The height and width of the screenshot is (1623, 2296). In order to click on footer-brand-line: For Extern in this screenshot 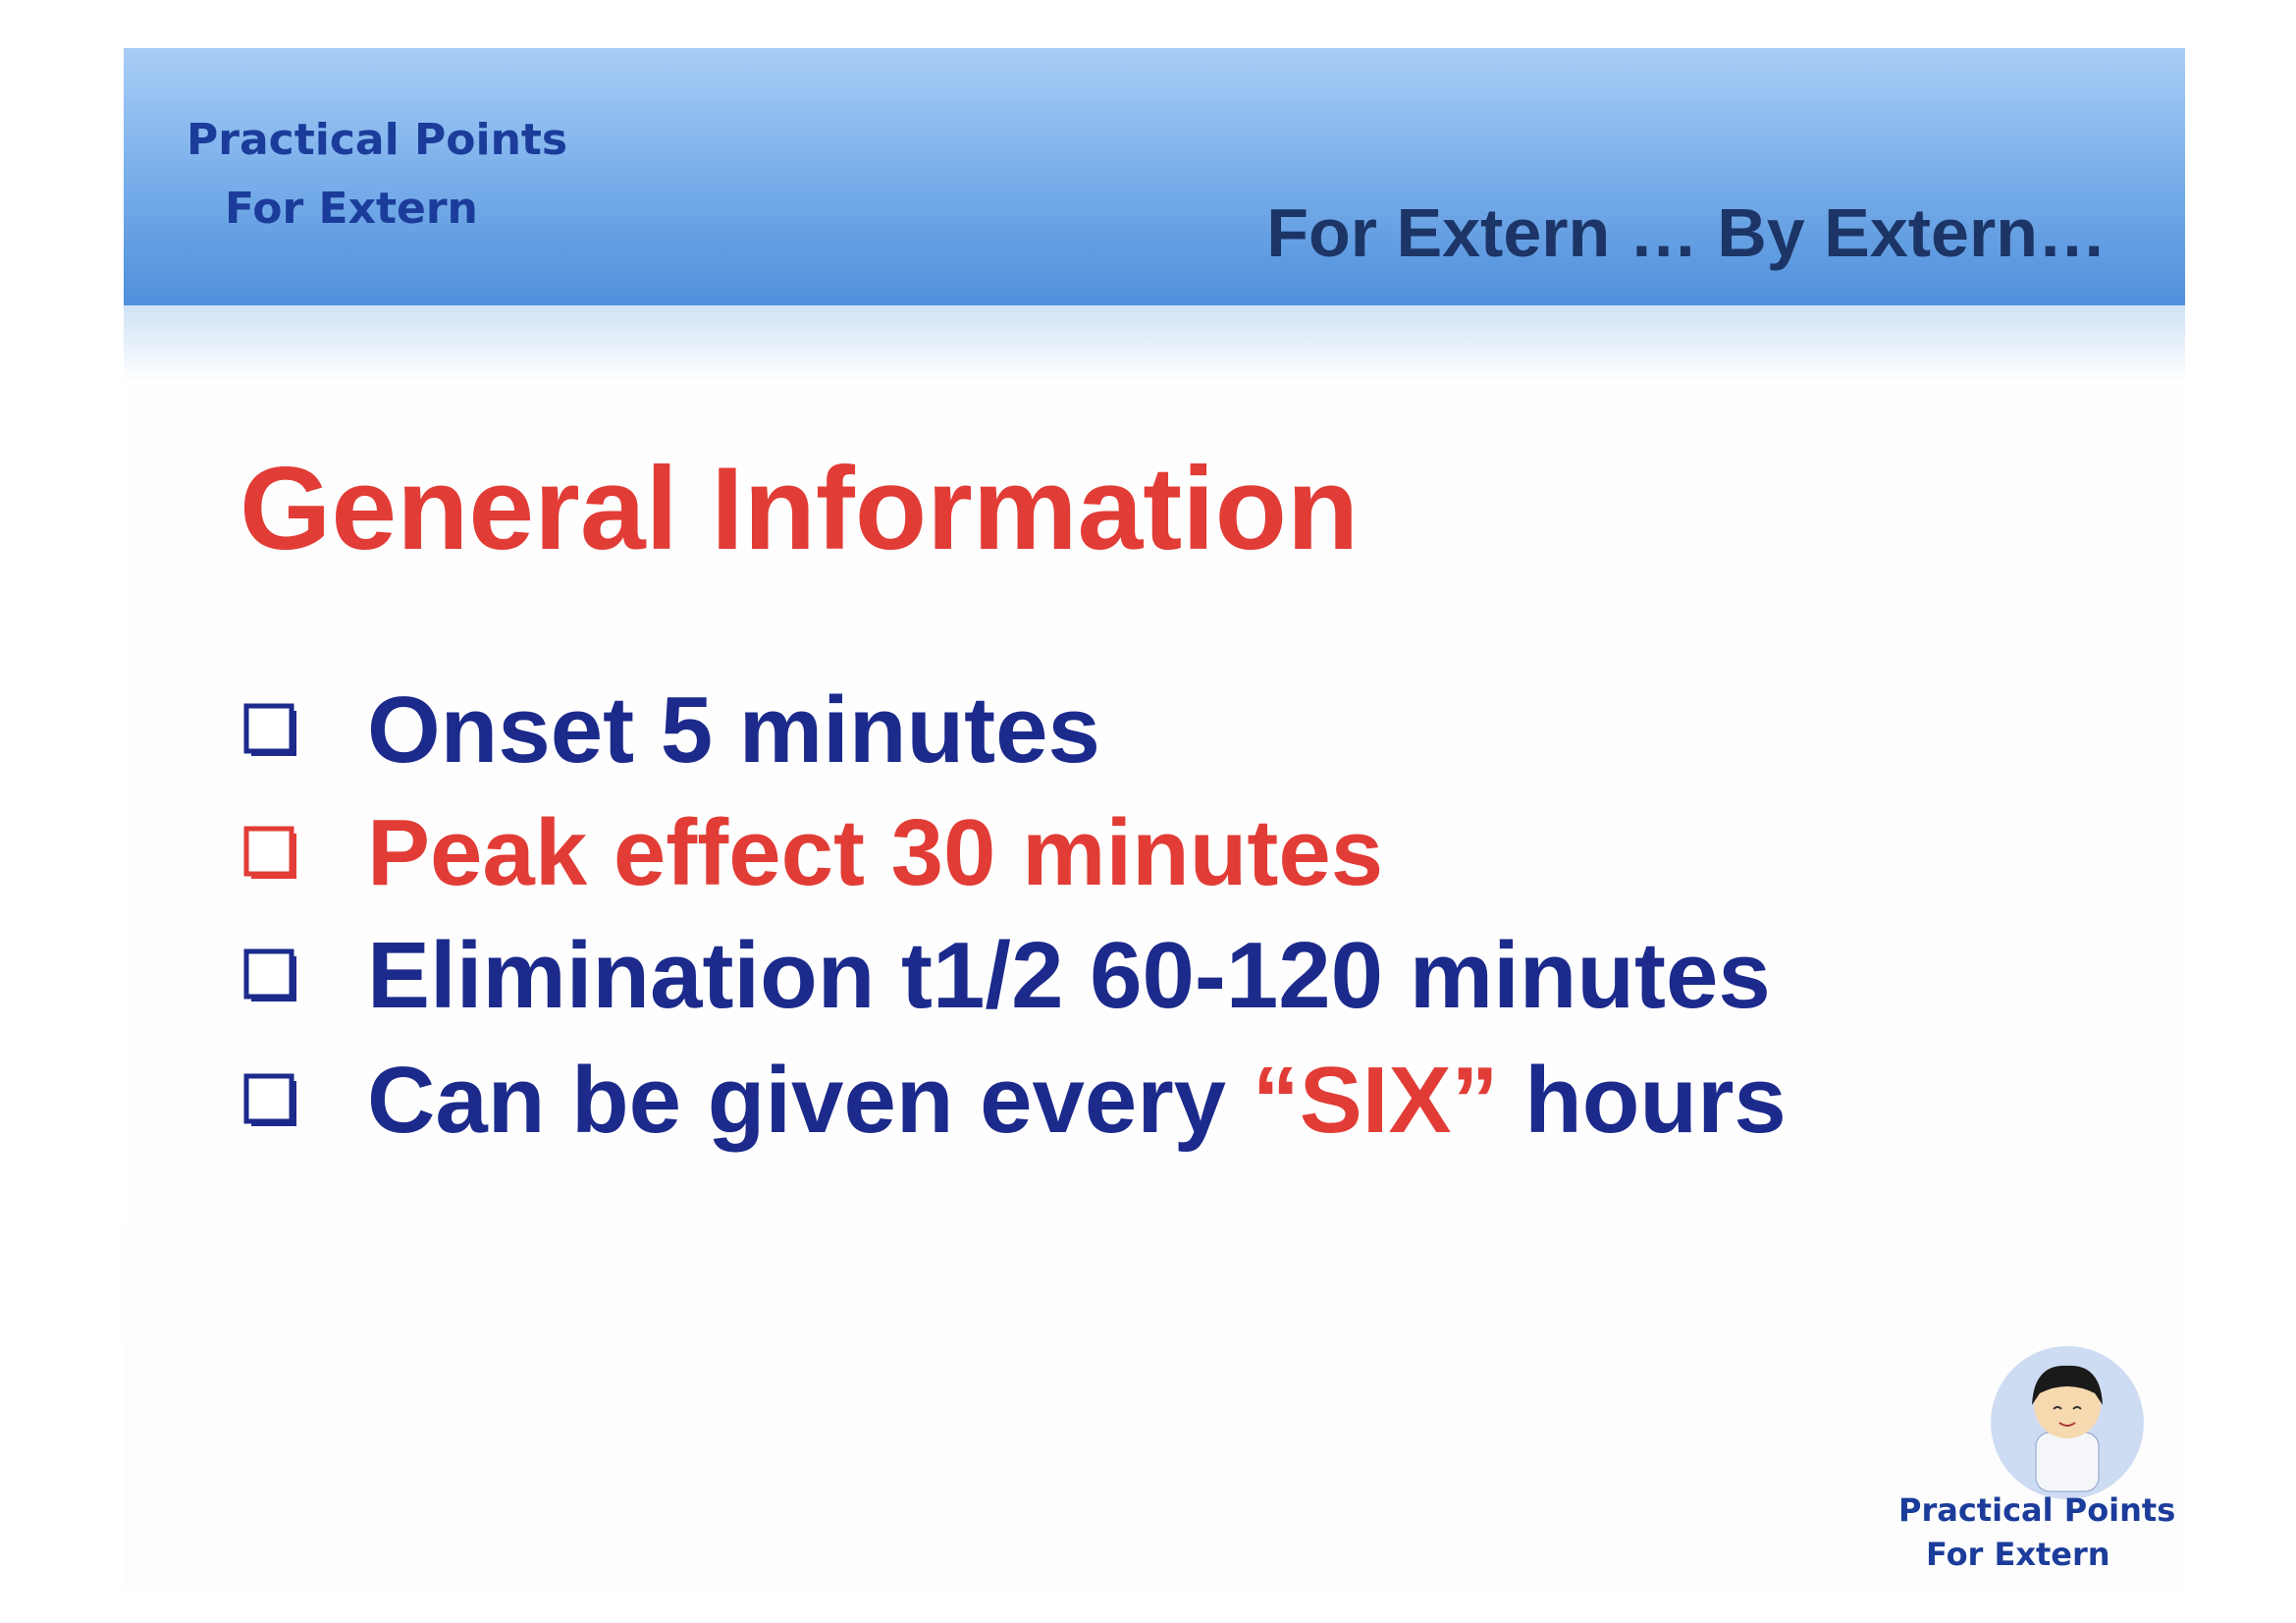, I will do `click(2018, 1554)`.